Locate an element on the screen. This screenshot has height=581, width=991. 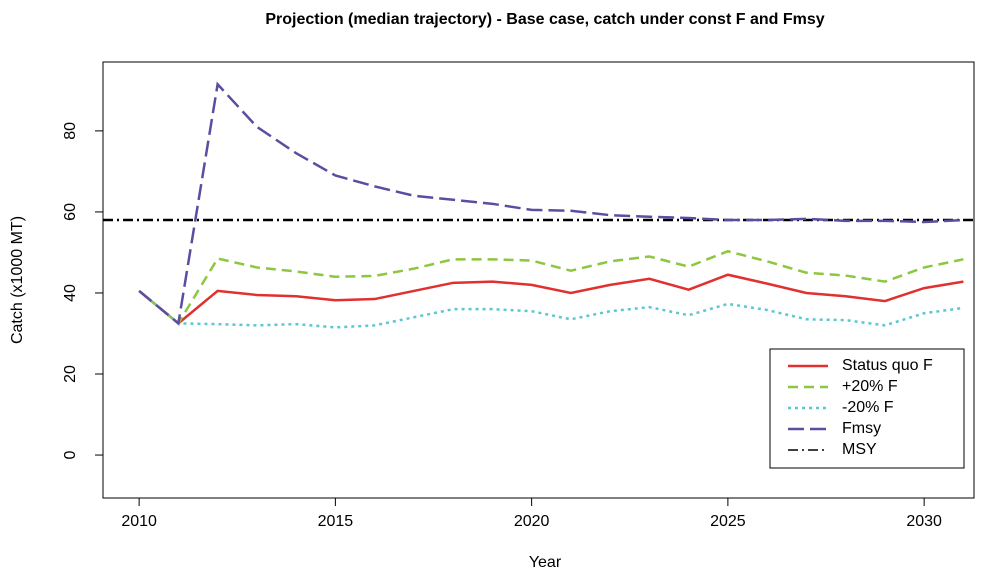
legend-label: Status quo F is located at coordinates (887, 365).